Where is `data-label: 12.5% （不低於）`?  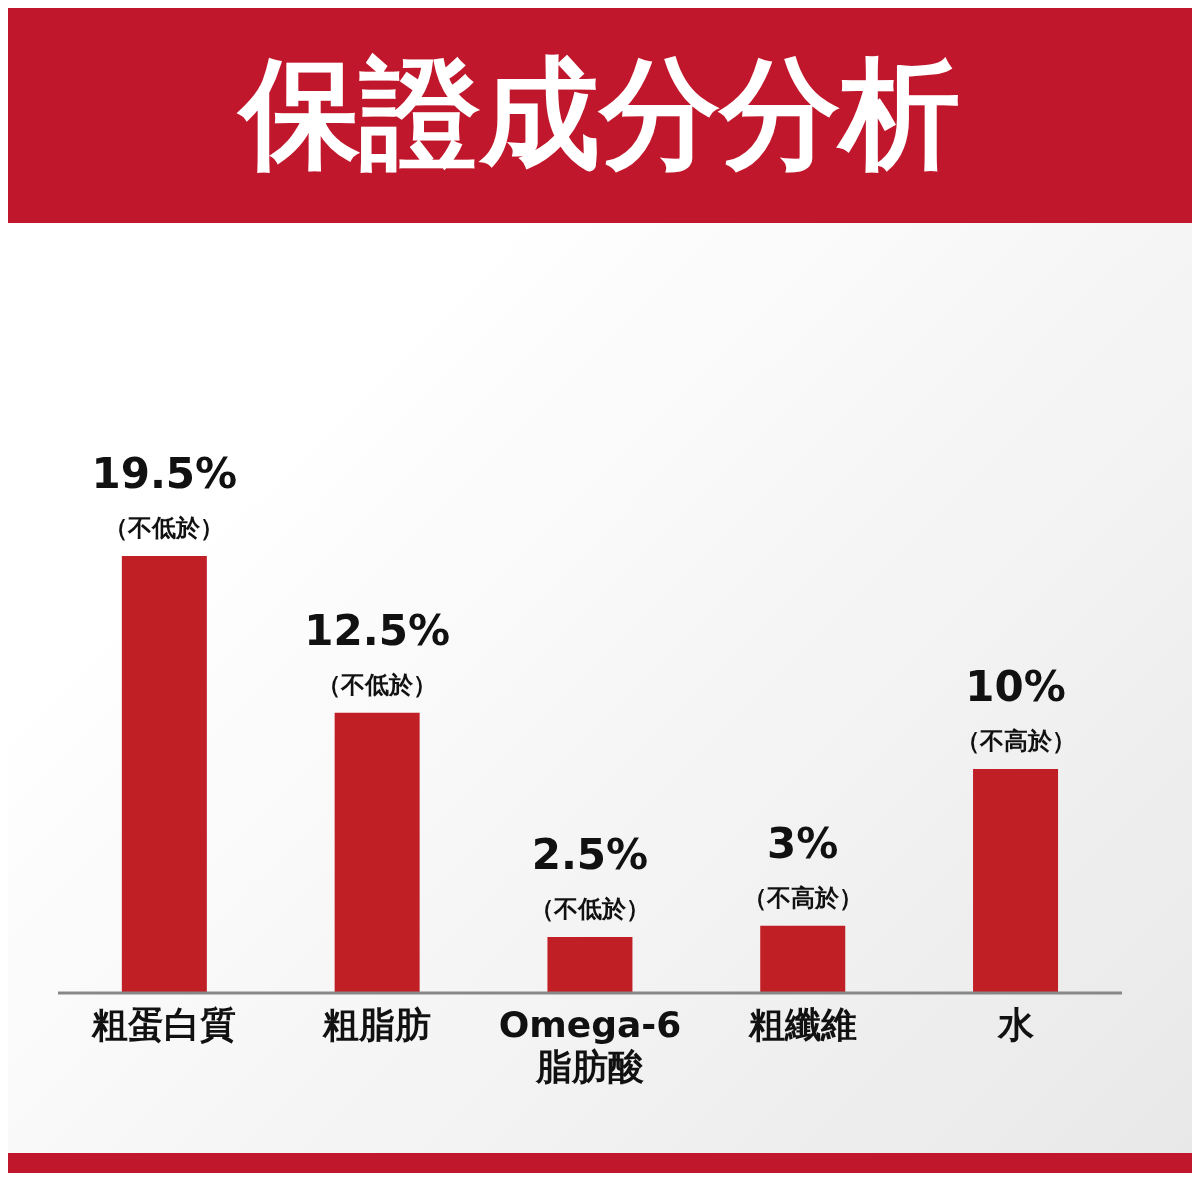 data-label: 12.5% （不低於） is located at coordinates (377, 652).